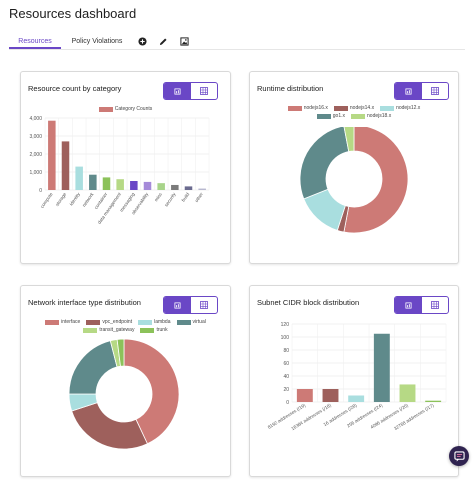 This screenshot has height=483, width=474. I want to click on y-tick-label: 120, so click(285, 325).